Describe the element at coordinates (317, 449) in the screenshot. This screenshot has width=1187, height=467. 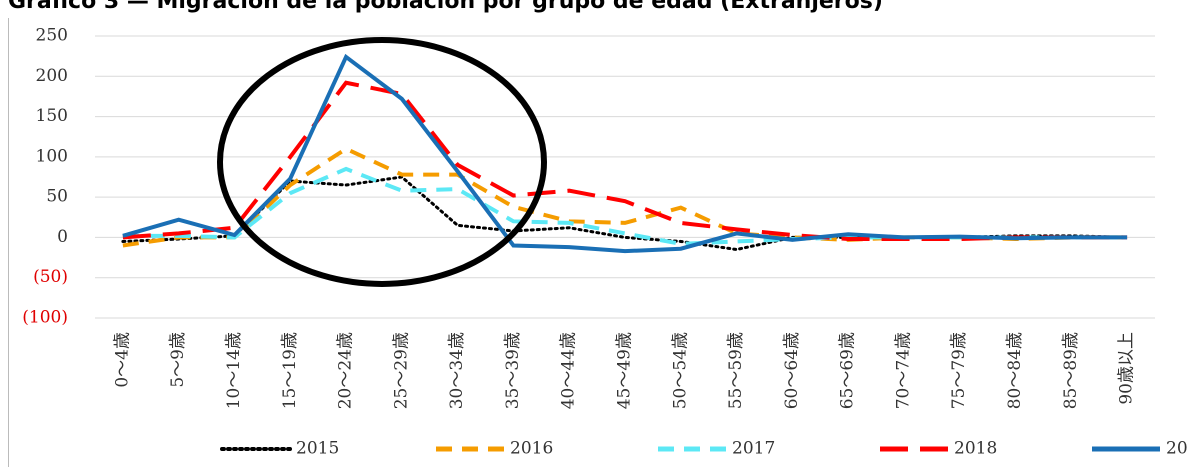
I see `legend-label: 2015` at that location.